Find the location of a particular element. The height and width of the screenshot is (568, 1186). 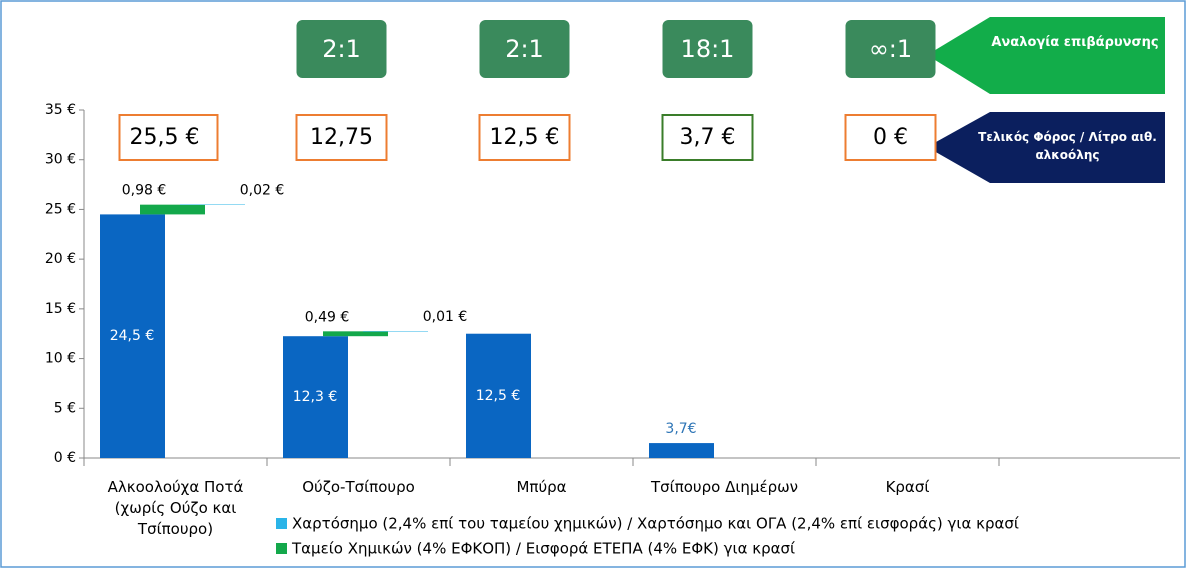

bar-label: 12,5 € is located at coordinates (498, 396).